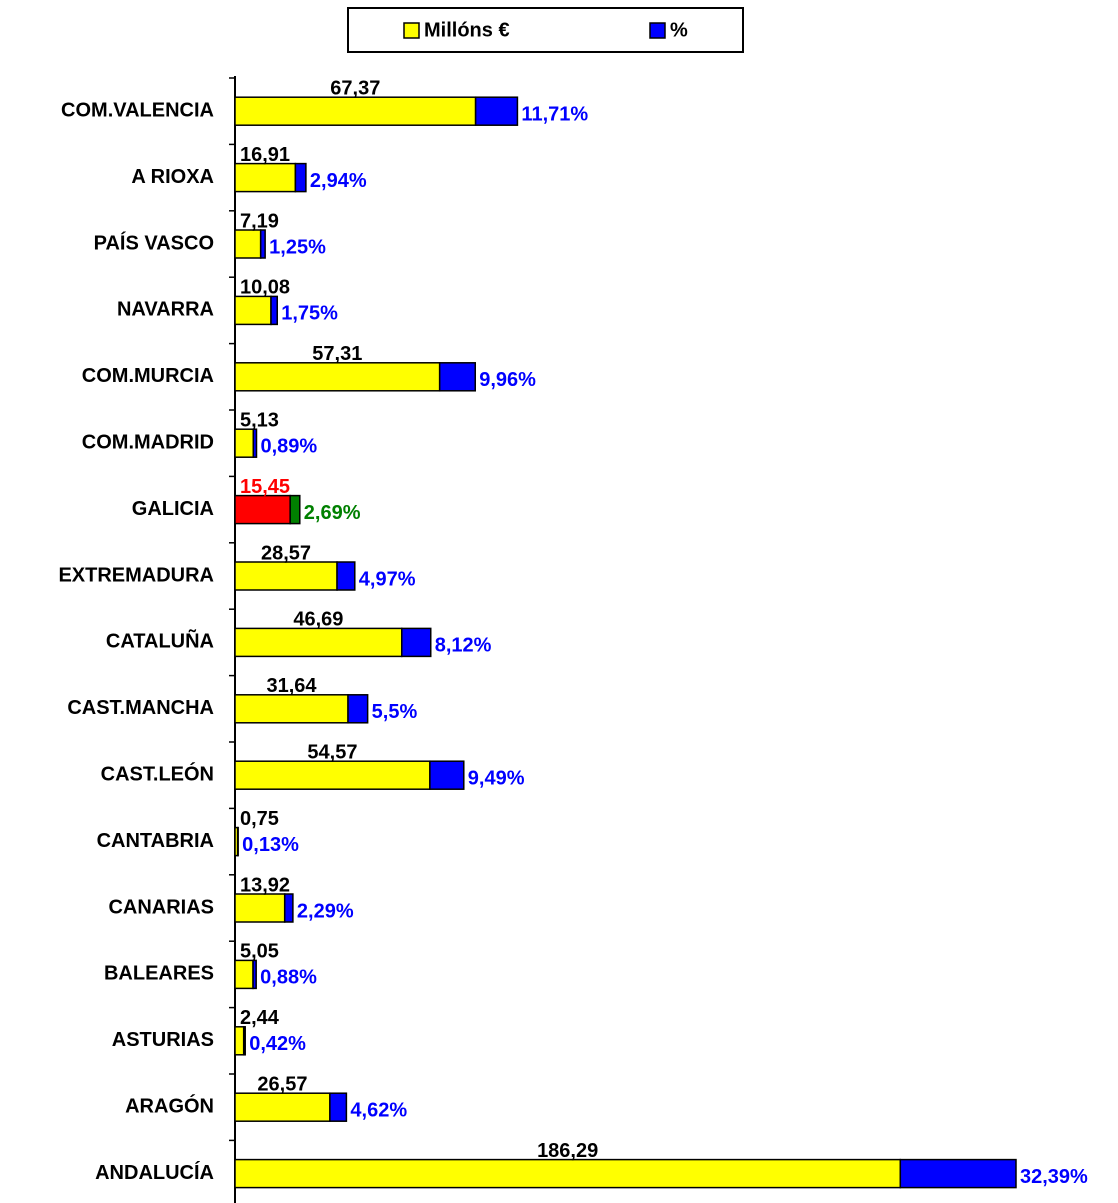  I want to click on value-label: 10,08, so click(265, 288).